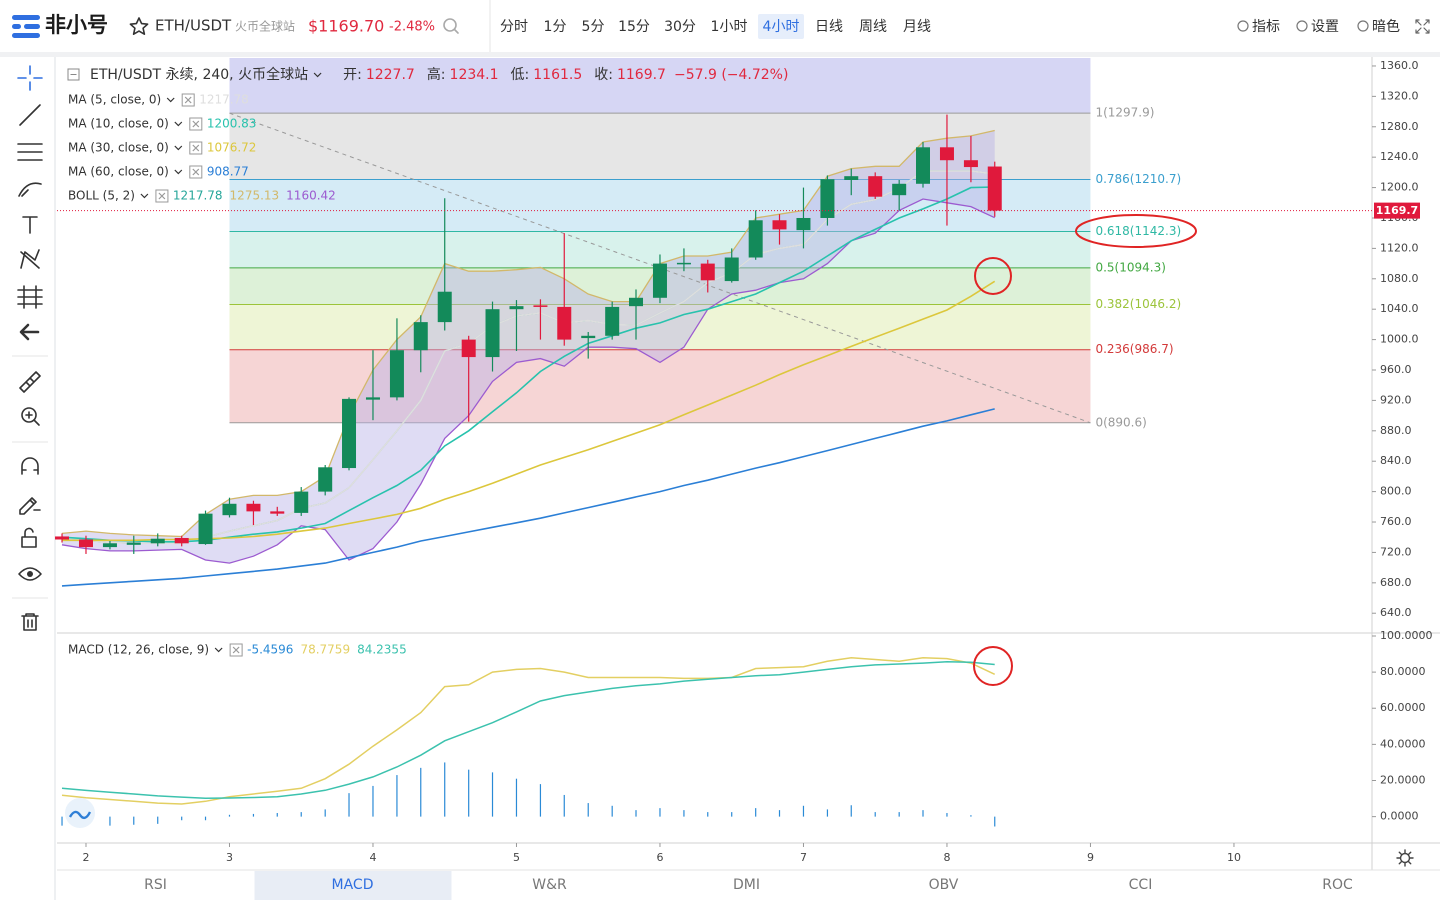 The width and height of the screenshot is (1440, 900). I want to click on timeframe: 15分, so click(634, 27).